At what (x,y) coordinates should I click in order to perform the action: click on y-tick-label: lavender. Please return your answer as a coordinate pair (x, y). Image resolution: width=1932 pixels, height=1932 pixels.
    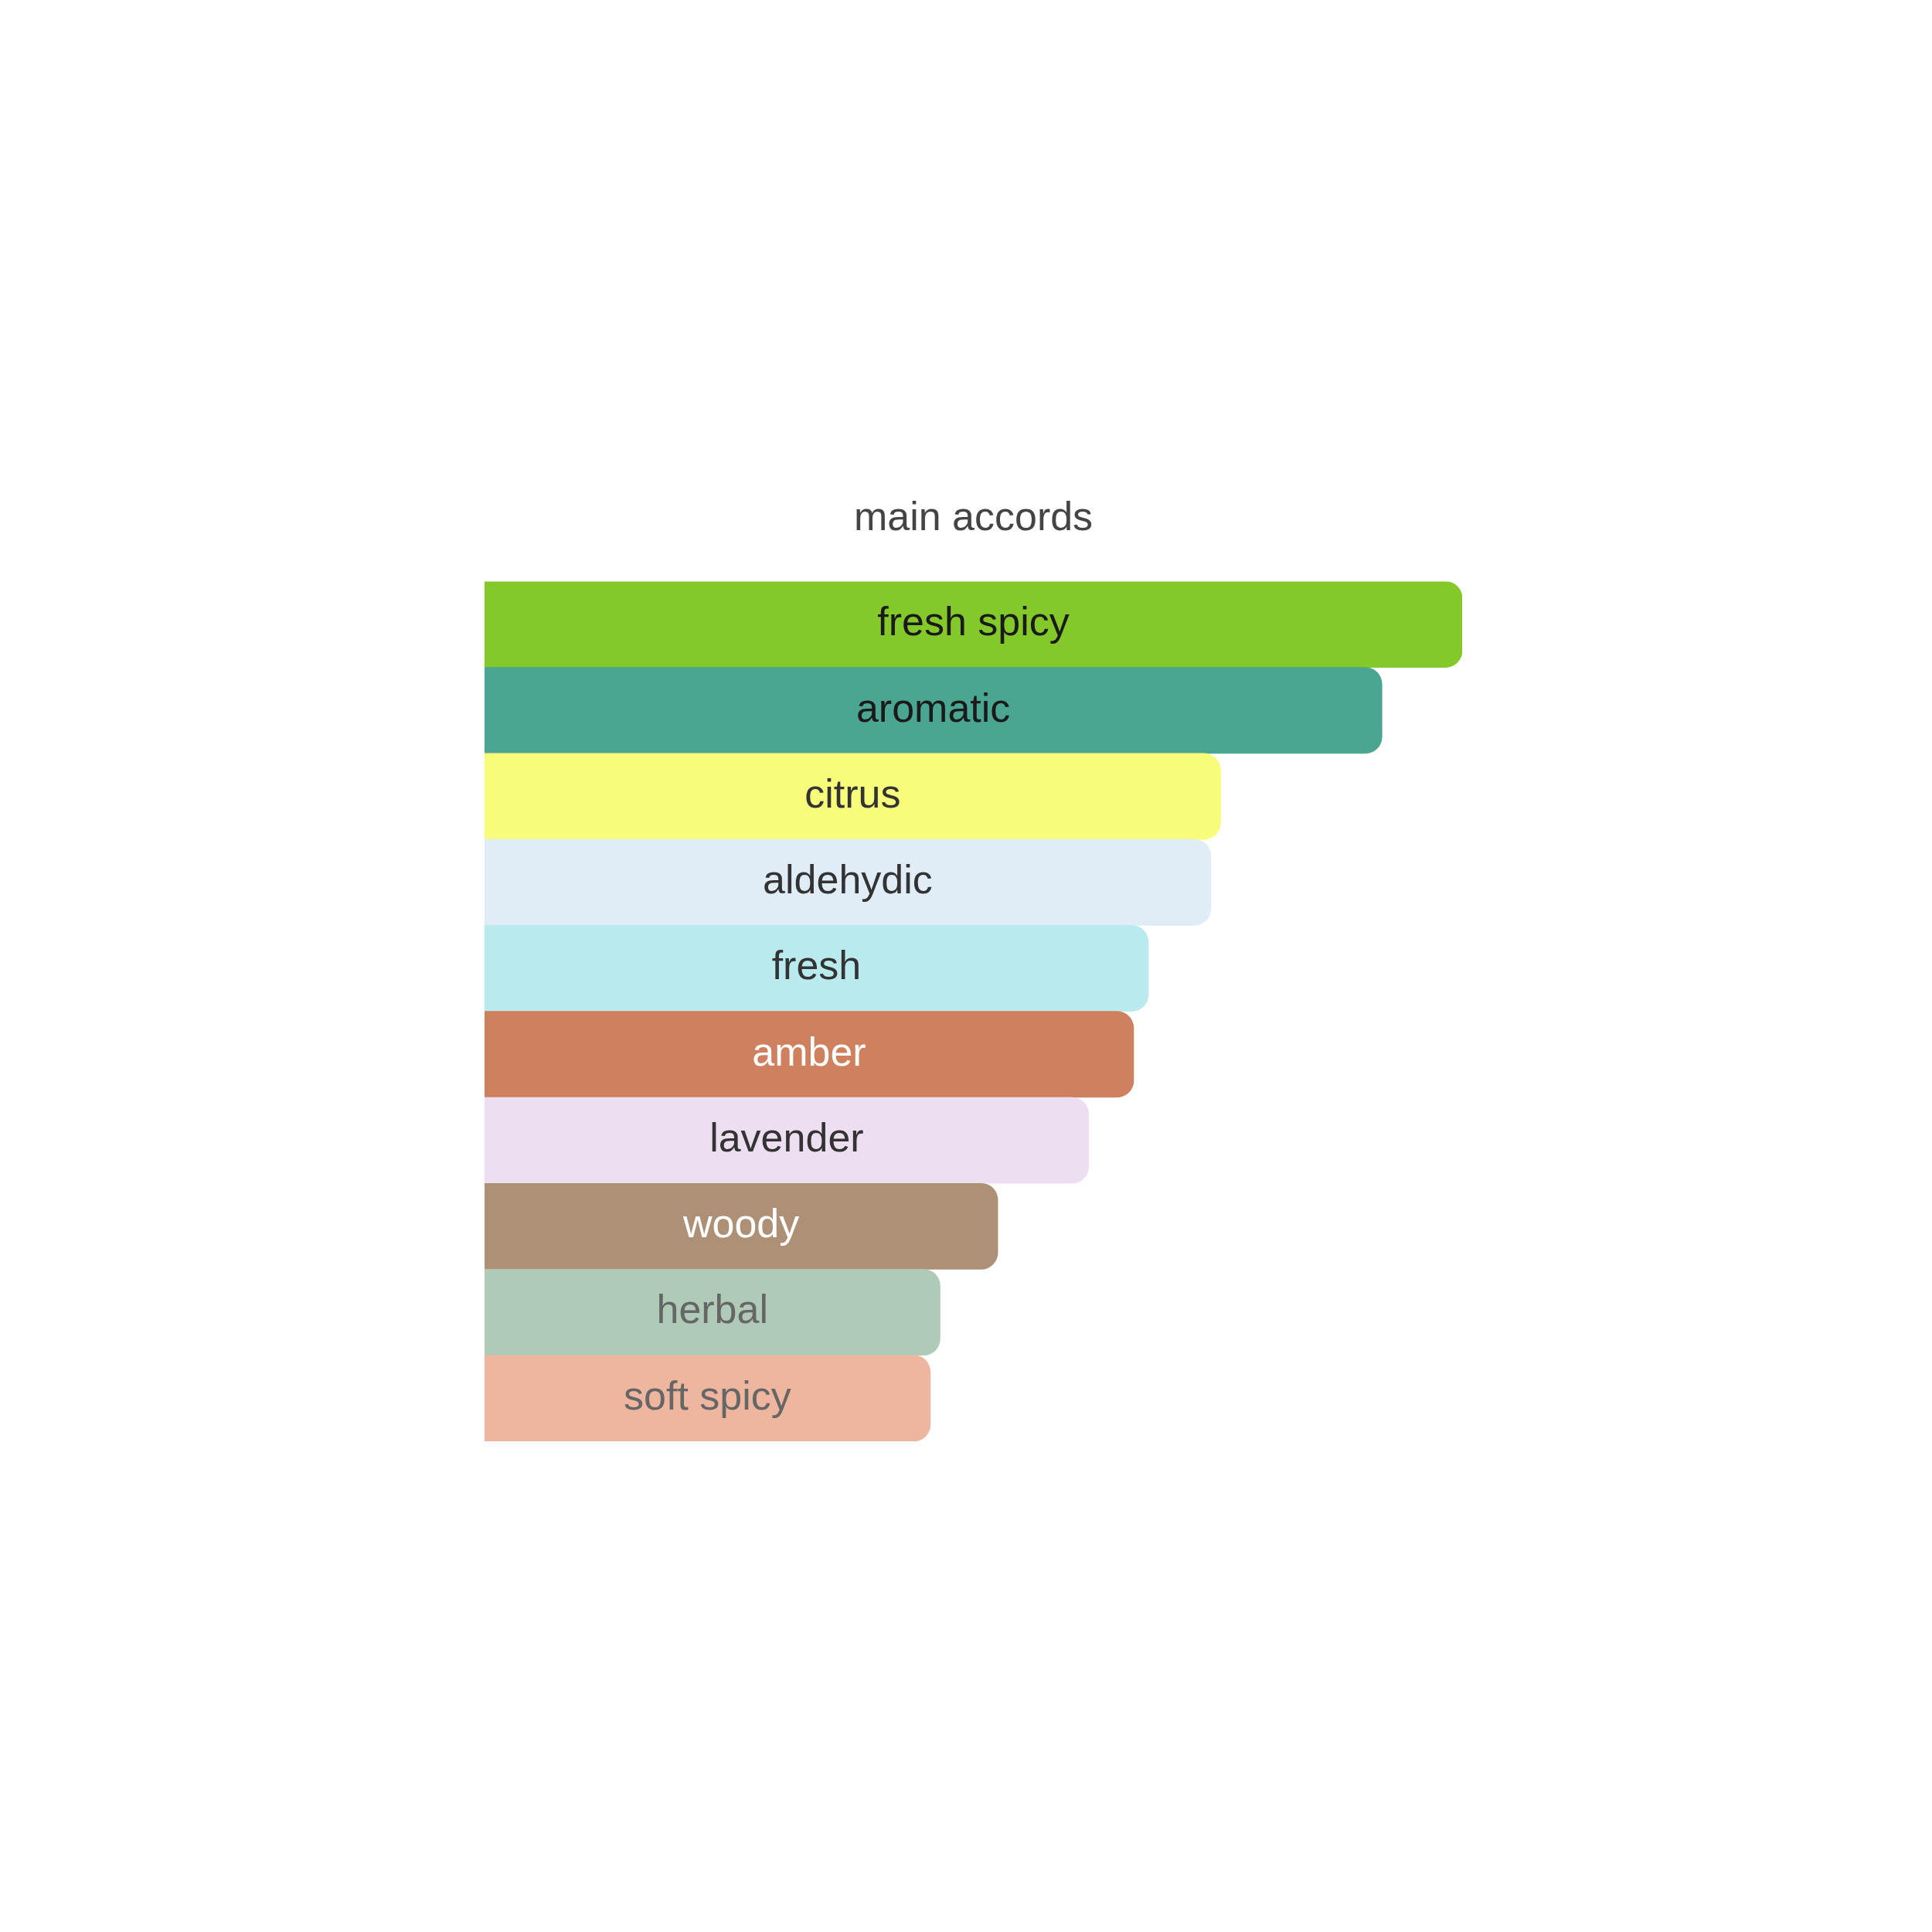
    Looking at the image, I should click on (787, 1137).